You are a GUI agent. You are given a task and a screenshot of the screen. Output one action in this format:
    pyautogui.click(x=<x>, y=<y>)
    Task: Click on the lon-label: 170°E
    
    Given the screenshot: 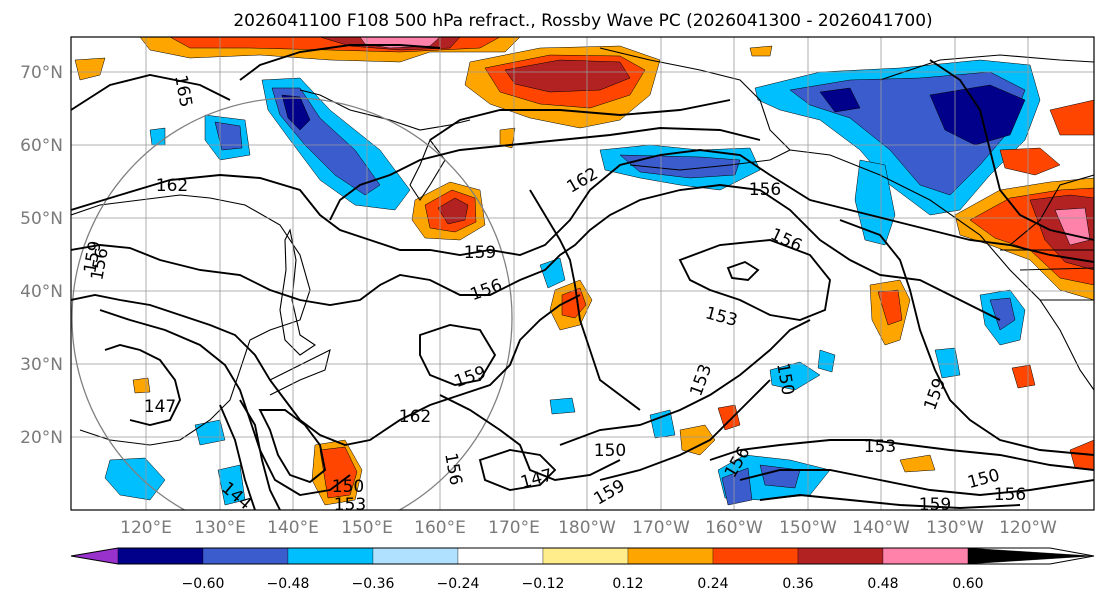 What is the action you would take?
    pyautogui.click(x=514, y=528)
    